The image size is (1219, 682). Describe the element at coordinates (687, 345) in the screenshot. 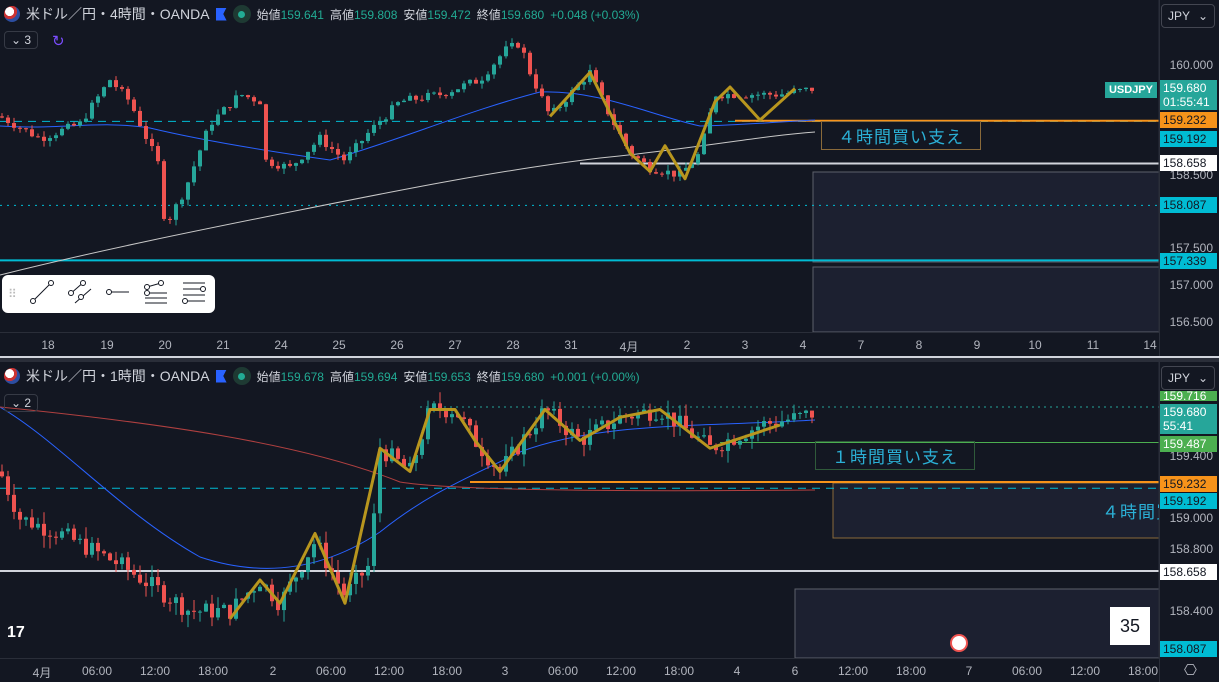

I see `time-label: 2` at that location.